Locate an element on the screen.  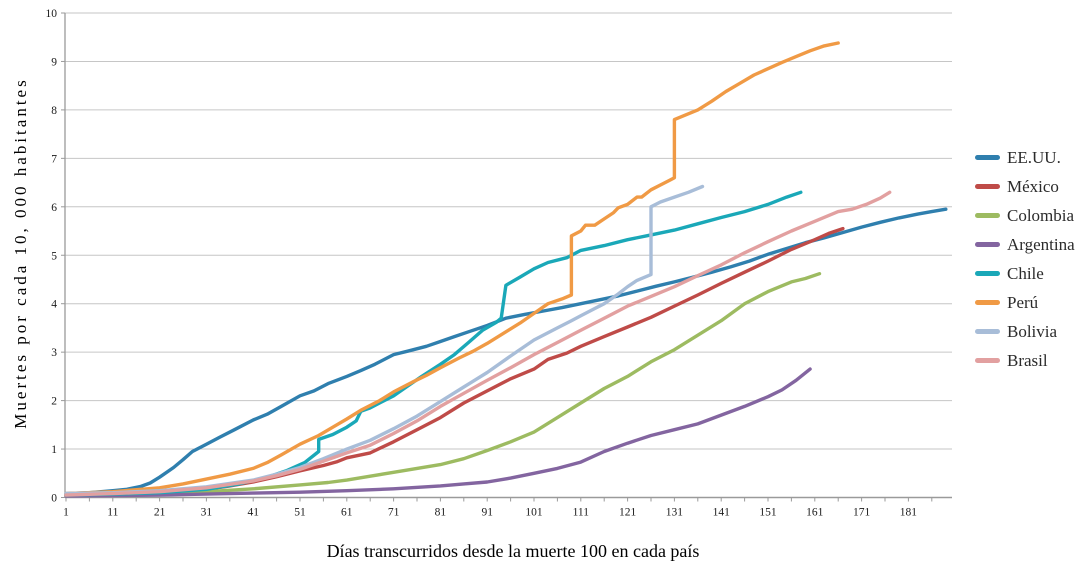
y-axis-title: Muertes por cada 10, 000 habitantes is located at coordinates (20, 253).